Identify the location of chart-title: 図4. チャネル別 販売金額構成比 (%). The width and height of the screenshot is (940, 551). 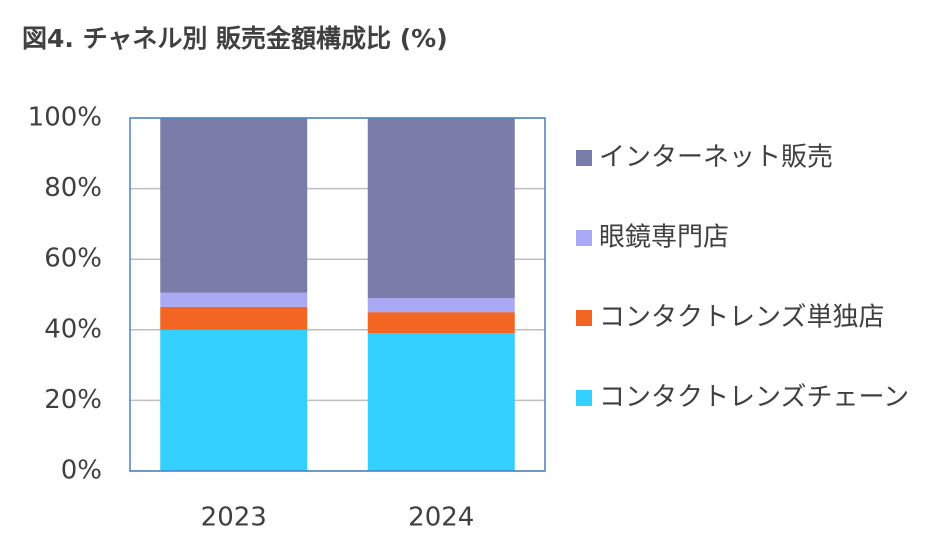
(235, 38).